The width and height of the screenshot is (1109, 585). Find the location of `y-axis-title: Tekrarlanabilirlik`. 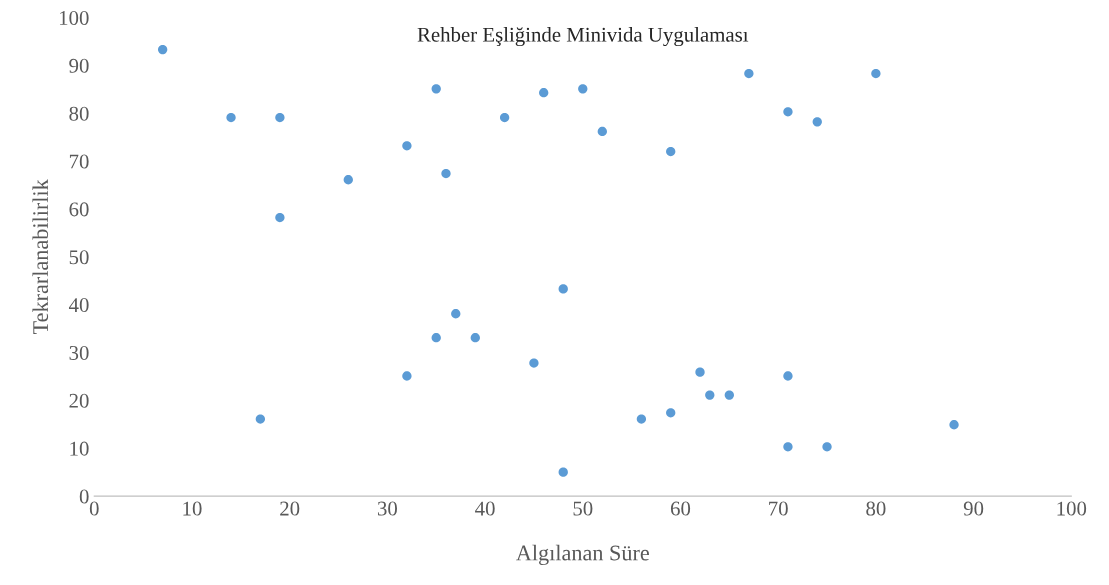

y-axis-title: Tekrarlanabilirlik is located at coordinates (40, 256).